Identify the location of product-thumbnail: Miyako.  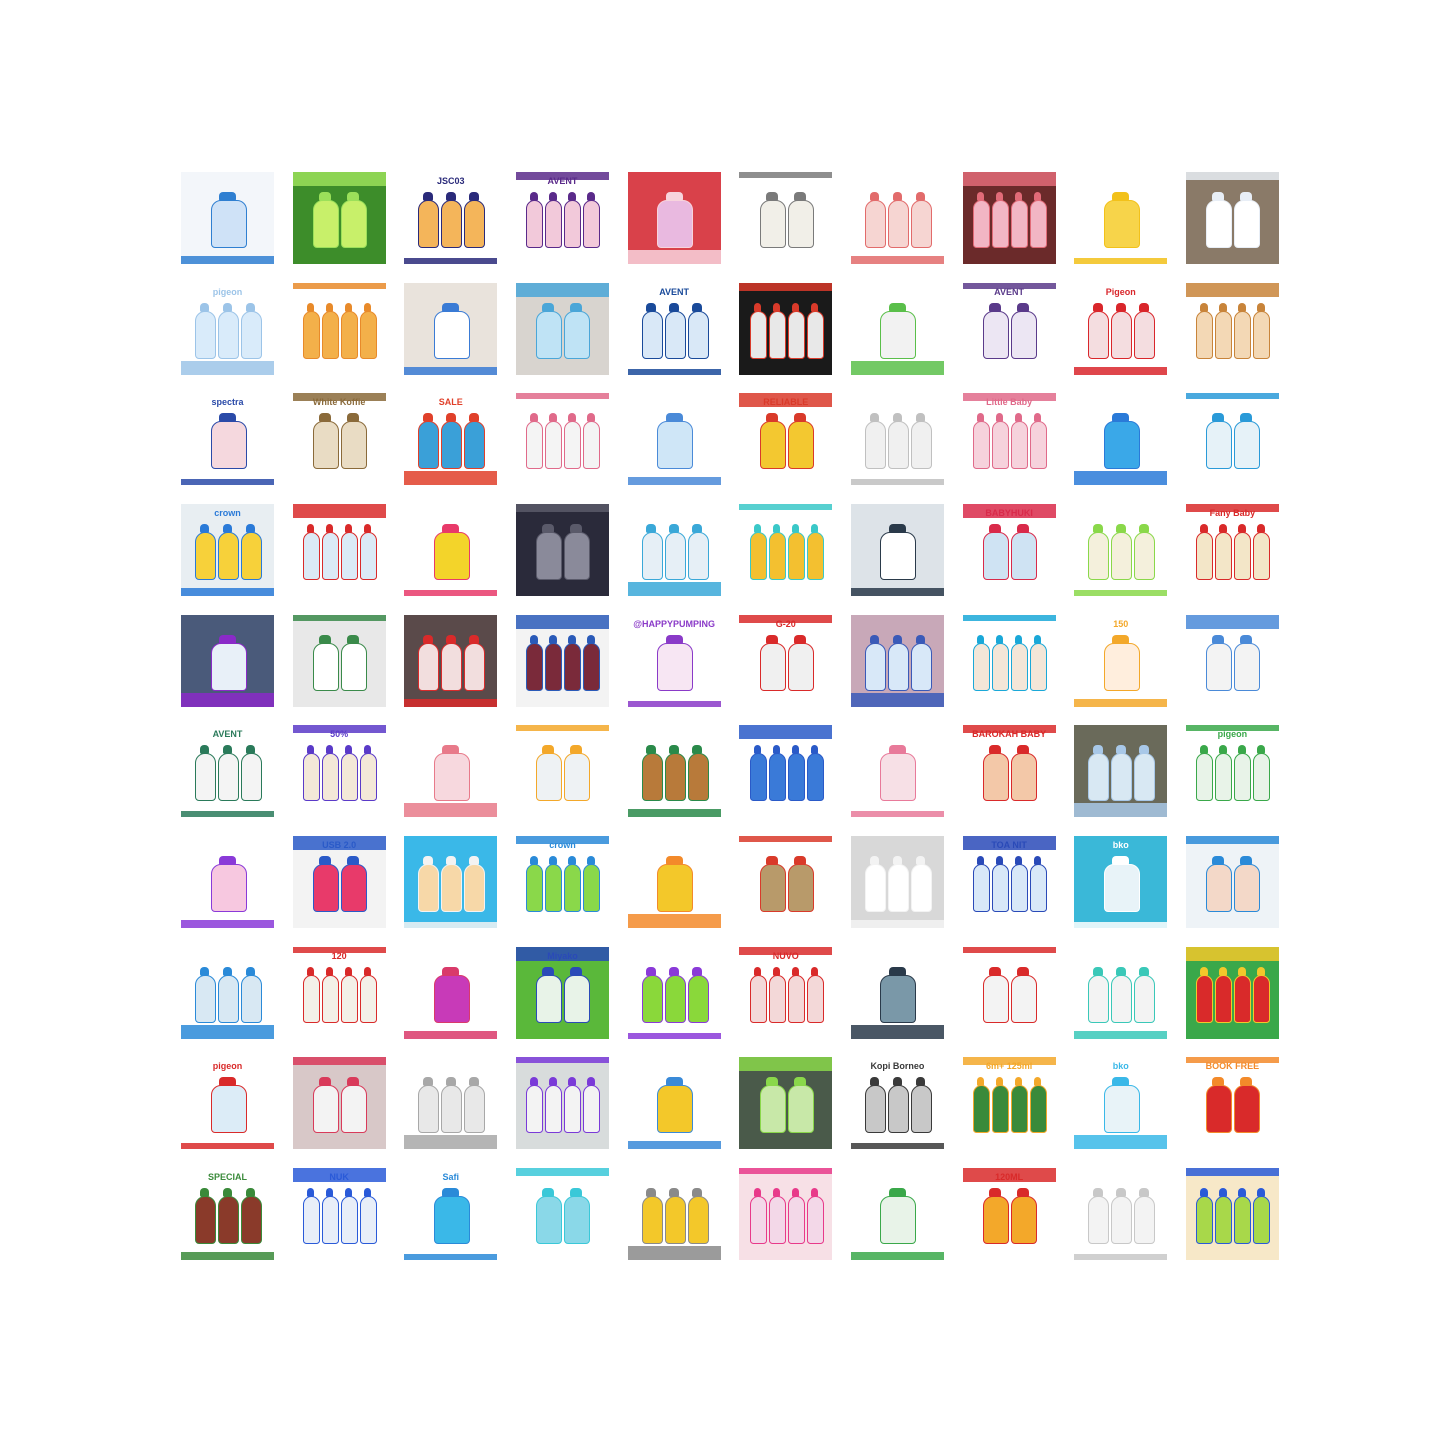
(562, 992).